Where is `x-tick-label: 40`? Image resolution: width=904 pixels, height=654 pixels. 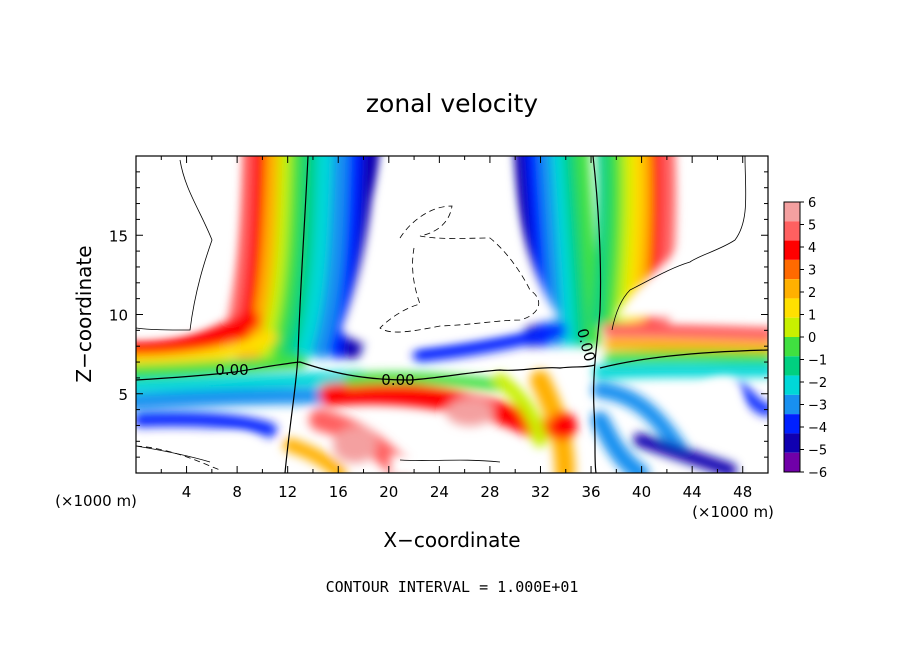
x-tick-label: 40 is located at coordinates (641, 492).